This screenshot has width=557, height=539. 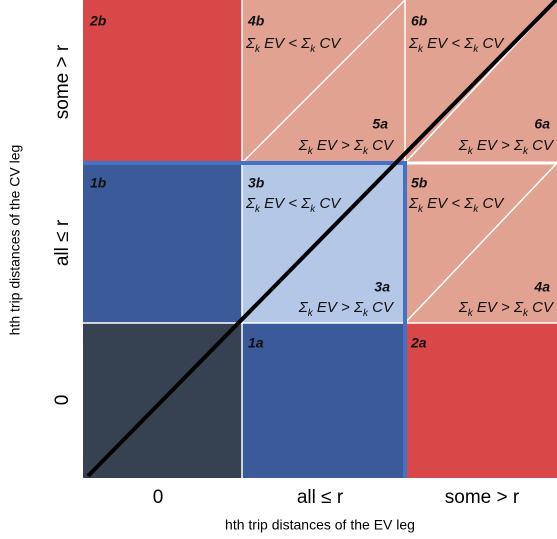 I want to click on region-label: 4b, so click(x=256, y=21).